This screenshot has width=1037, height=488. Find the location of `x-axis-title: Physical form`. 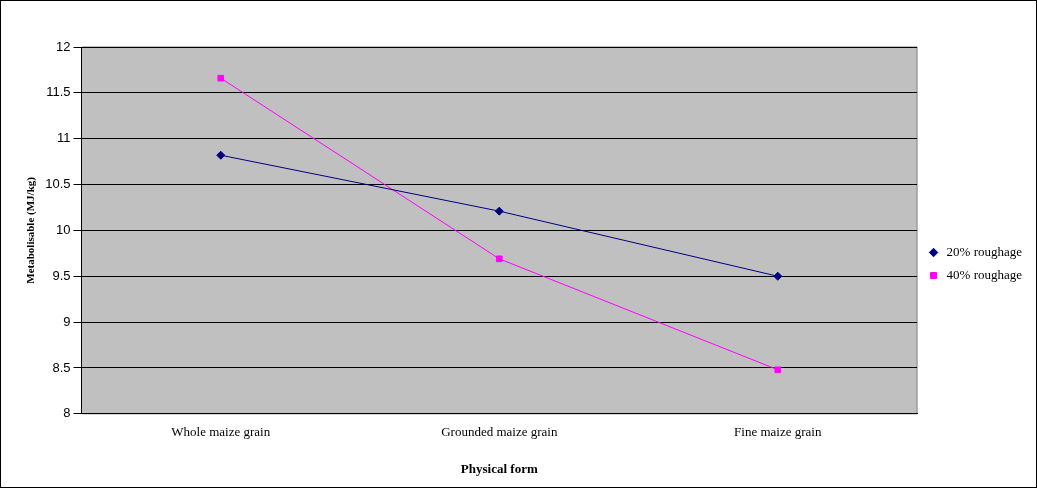

x-axis-title: Physical form is located at coordinates (499, 468).